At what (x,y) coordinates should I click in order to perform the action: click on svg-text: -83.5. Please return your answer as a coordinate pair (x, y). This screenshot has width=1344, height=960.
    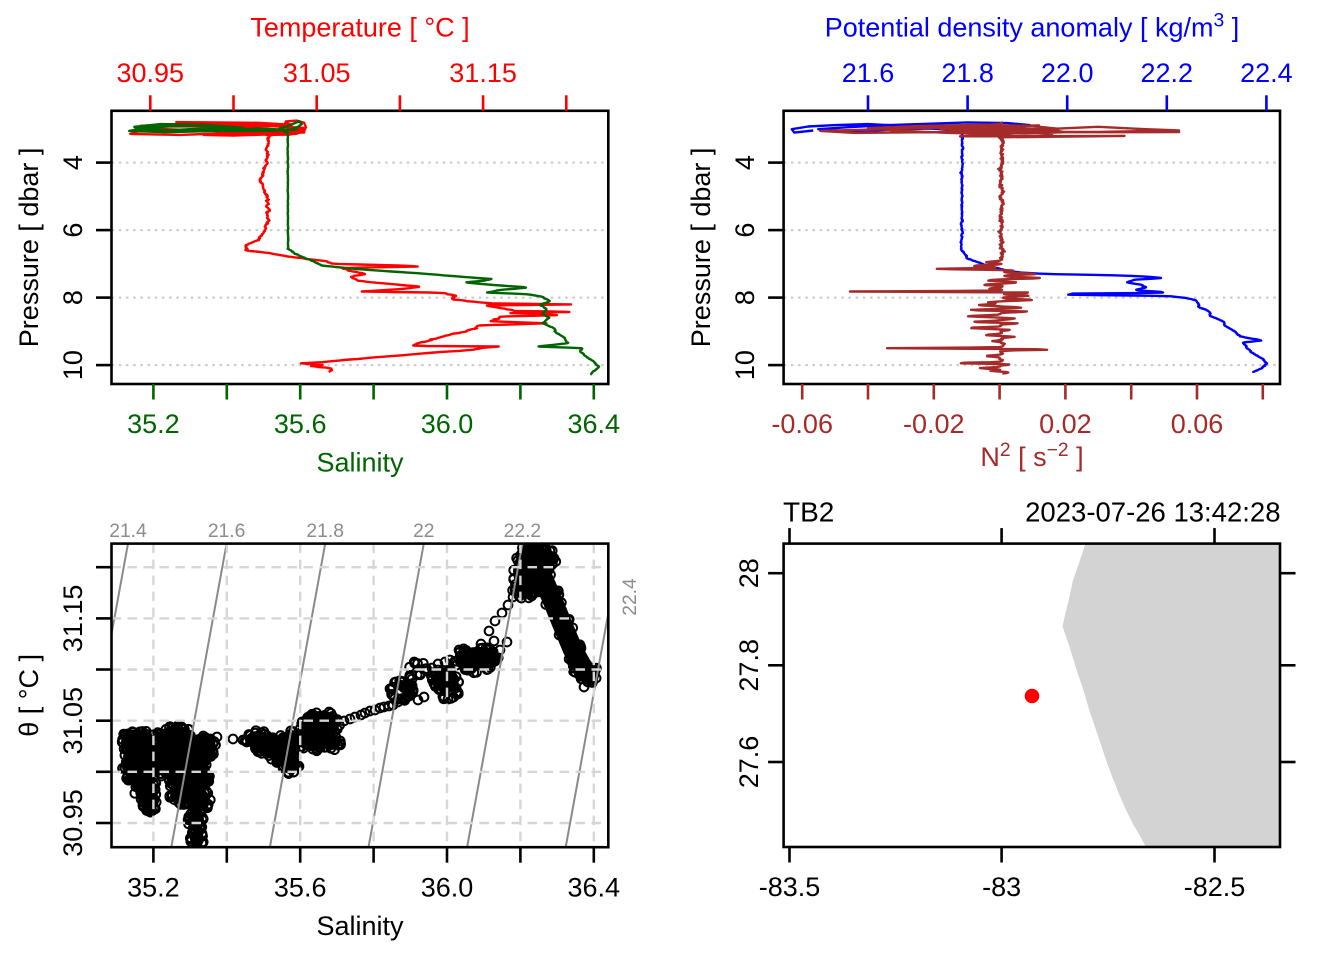
    Looking at the image, I should click on (790, 887).